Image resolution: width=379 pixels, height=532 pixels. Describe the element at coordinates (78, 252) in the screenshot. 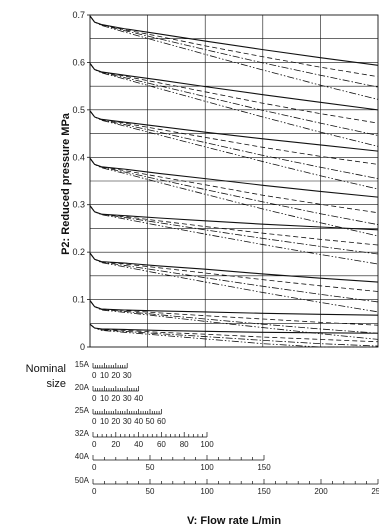

I see `y-tick-label: 0.2` at that location.